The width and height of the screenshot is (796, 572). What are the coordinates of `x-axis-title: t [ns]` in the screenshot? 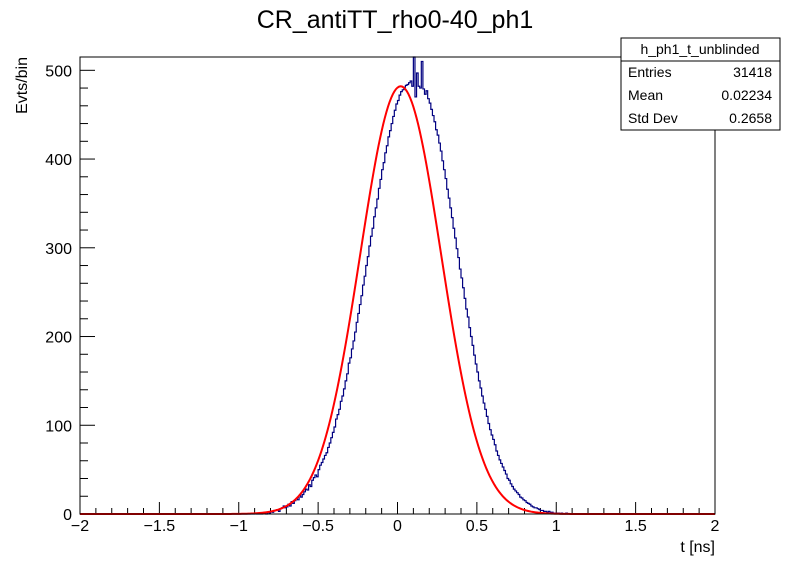 It's located at (697, 547).